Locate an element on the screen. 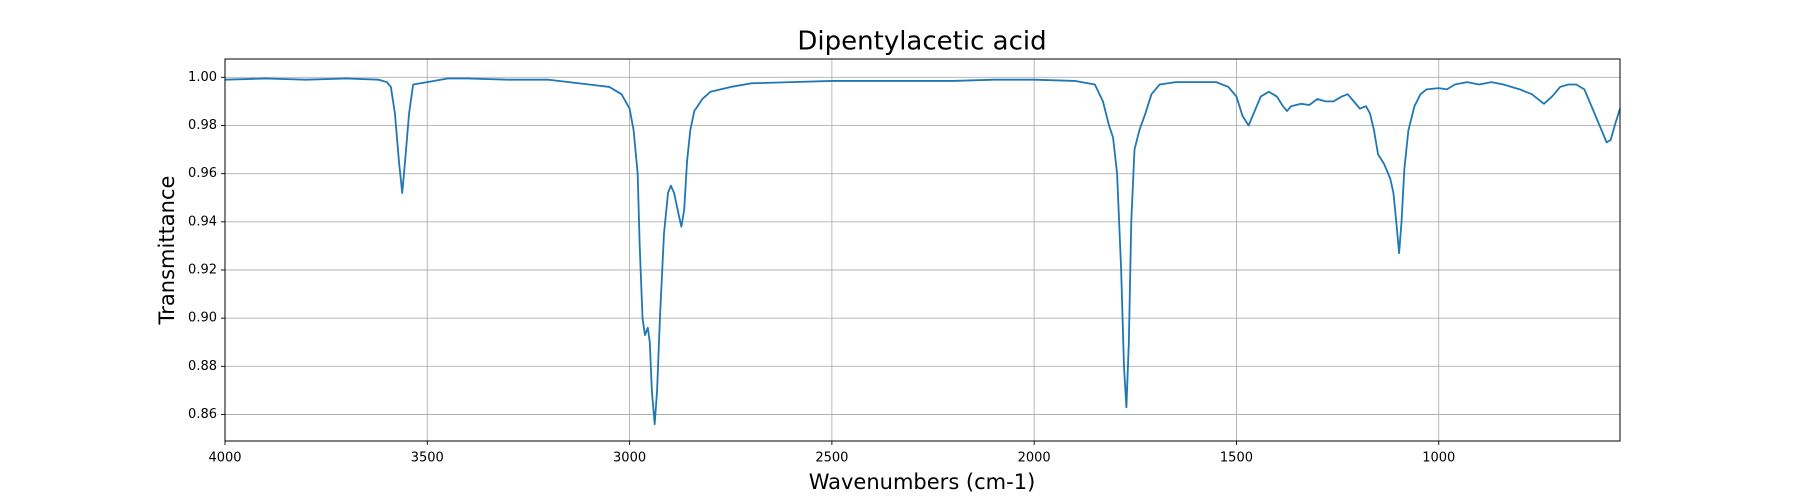 The height and width of the screenshot is (500, 1800). x-tick-label: 1500 is located at coordinates (1236, 458).